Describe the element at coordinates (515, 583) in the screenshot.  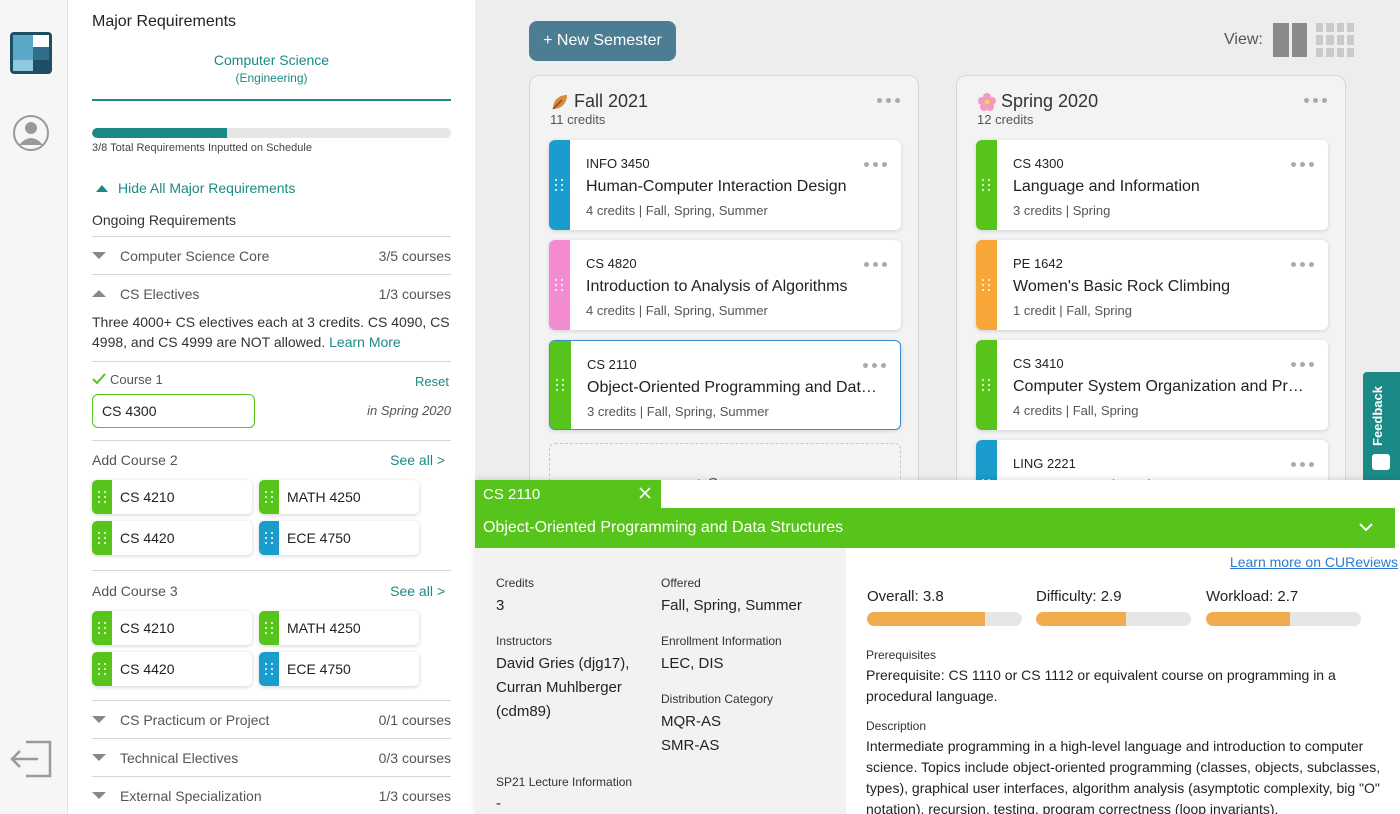
I see `credits-label: Credits` at that location.